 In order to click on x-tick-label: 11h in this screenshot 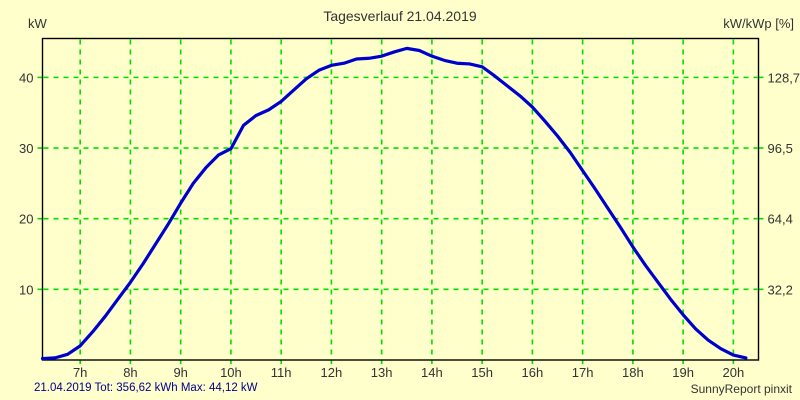, I will do `click(281, 372)`.